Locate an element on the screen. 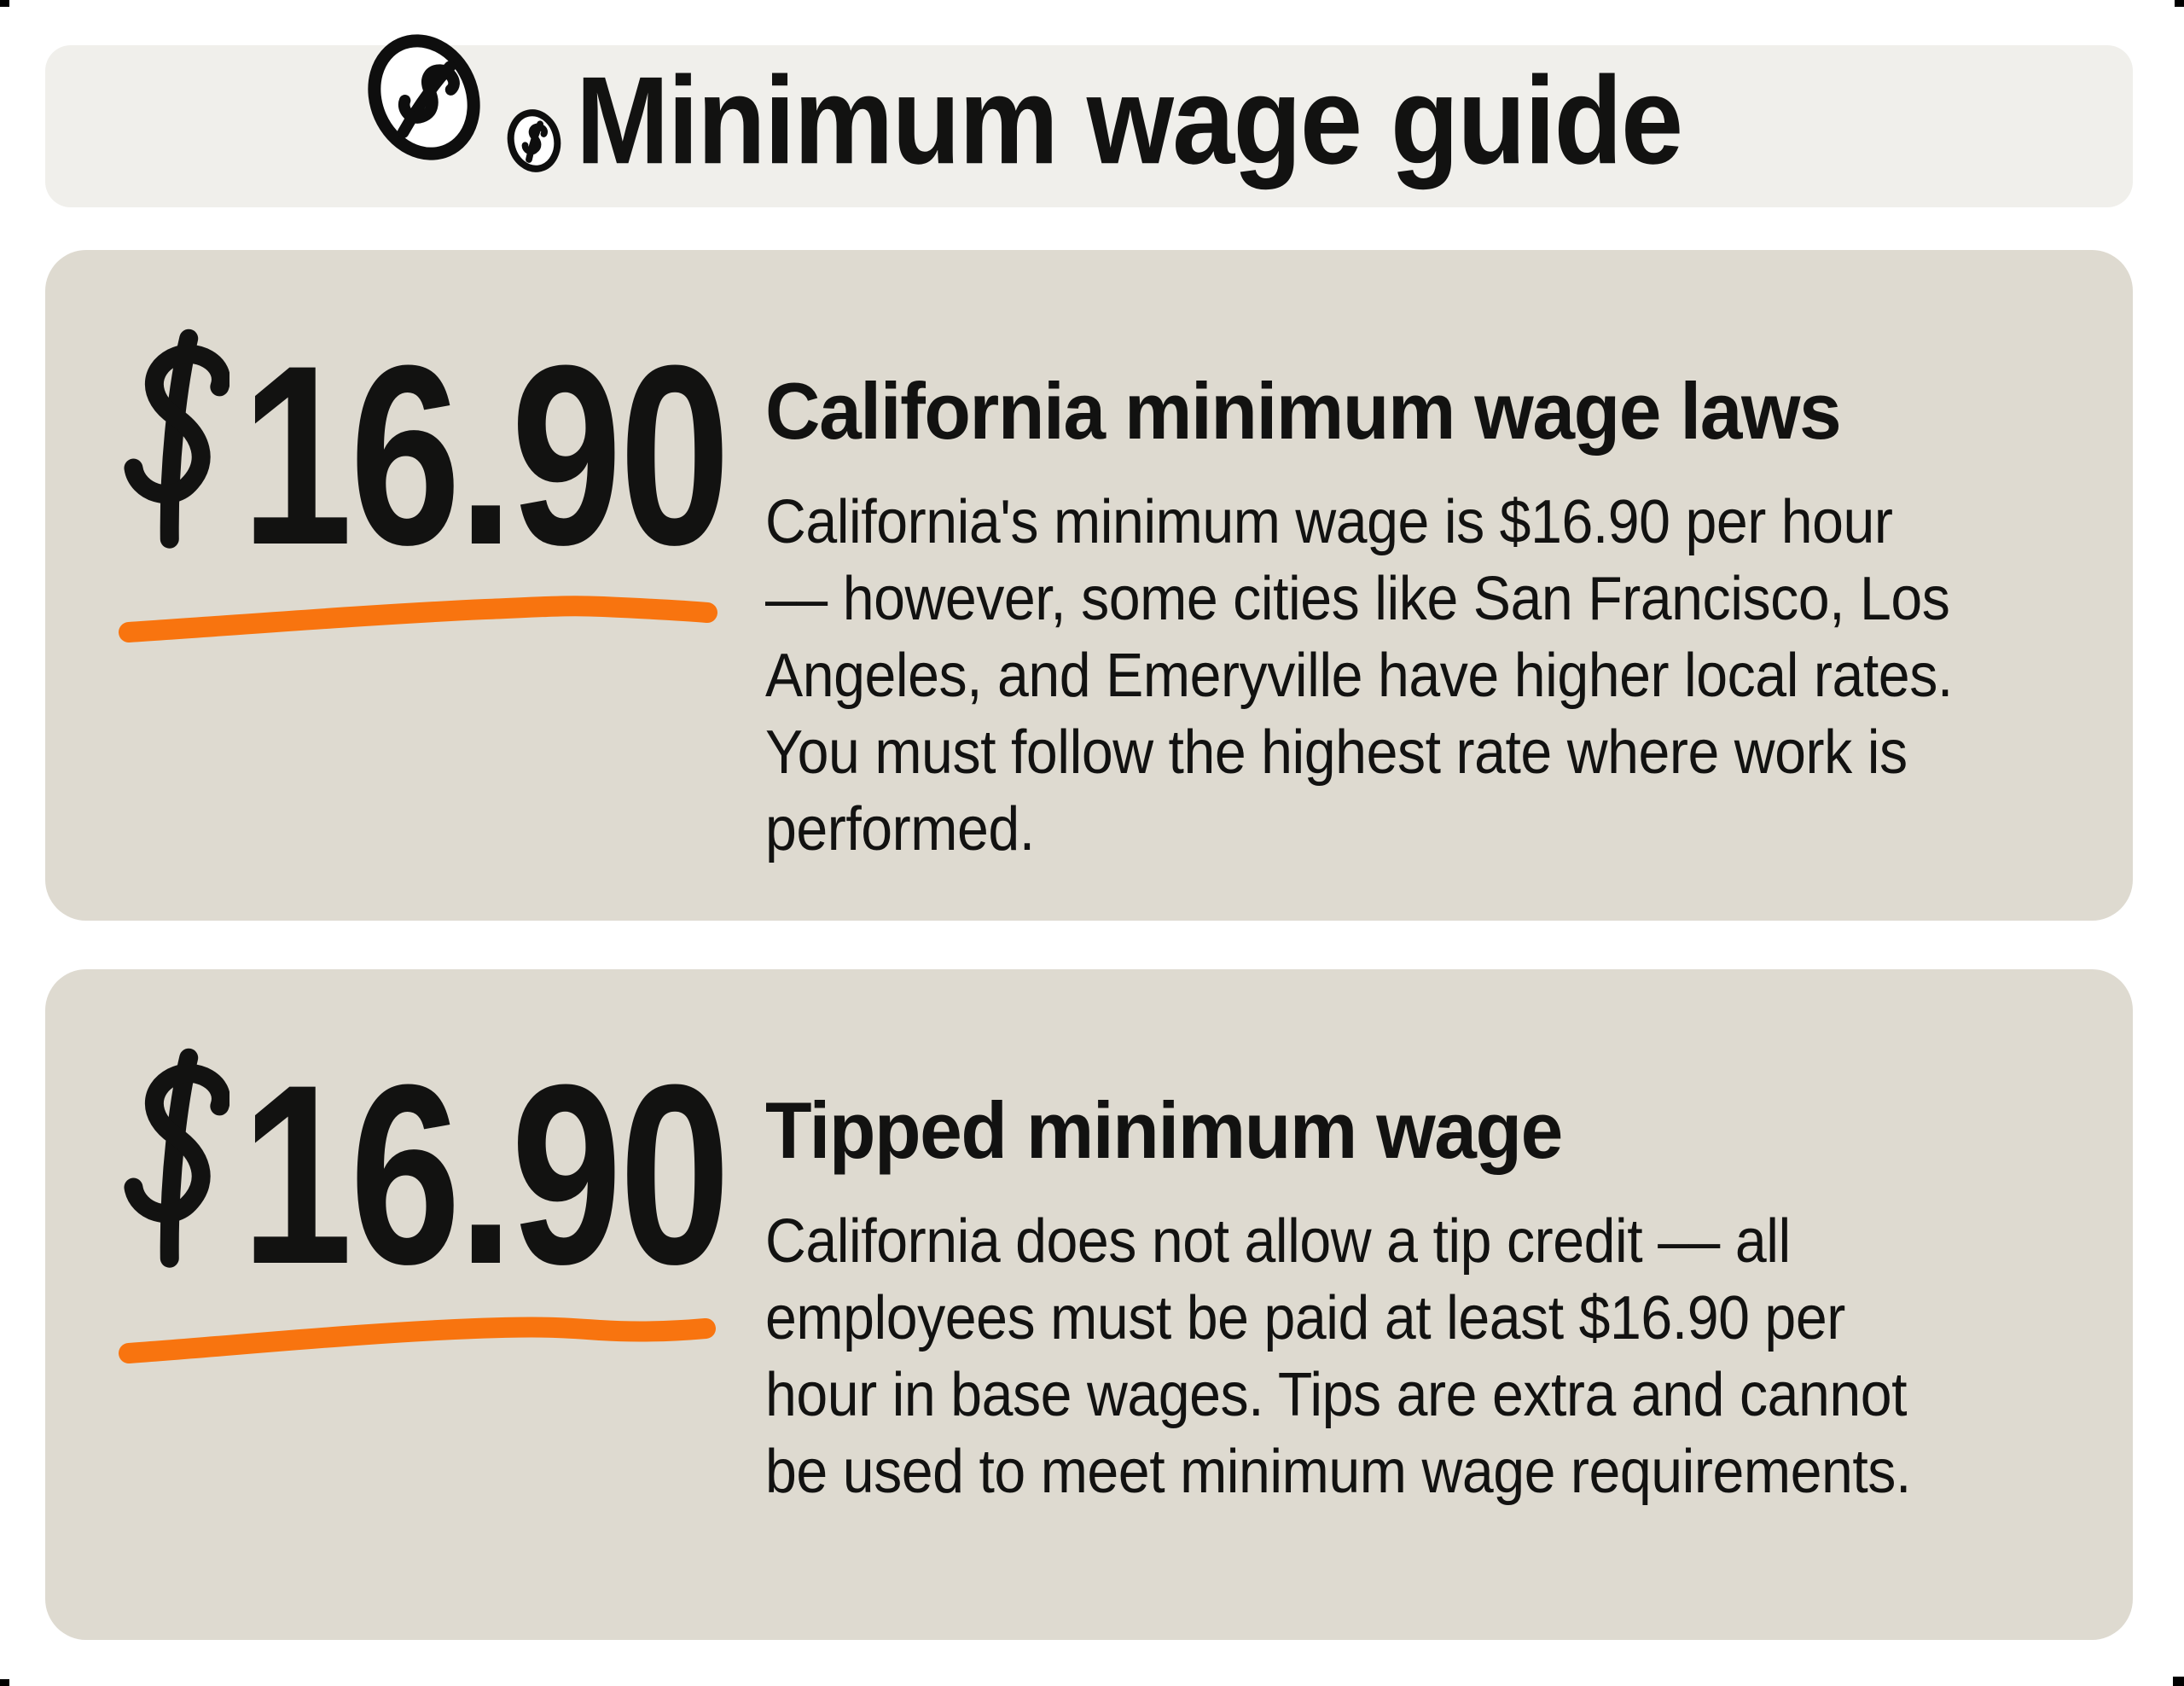 The image size is (2184, 1686). dollar-coin-small-icon is located at coordinates (534, 140).